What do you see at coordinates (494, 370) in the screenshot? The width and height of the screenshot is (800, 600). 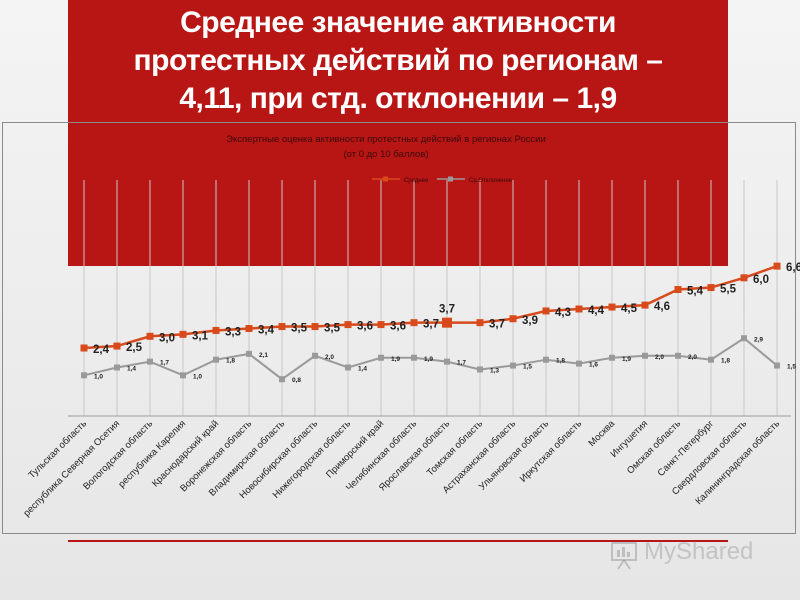 I see `data-label-std: 1,3` at bounding box center [494, 370].